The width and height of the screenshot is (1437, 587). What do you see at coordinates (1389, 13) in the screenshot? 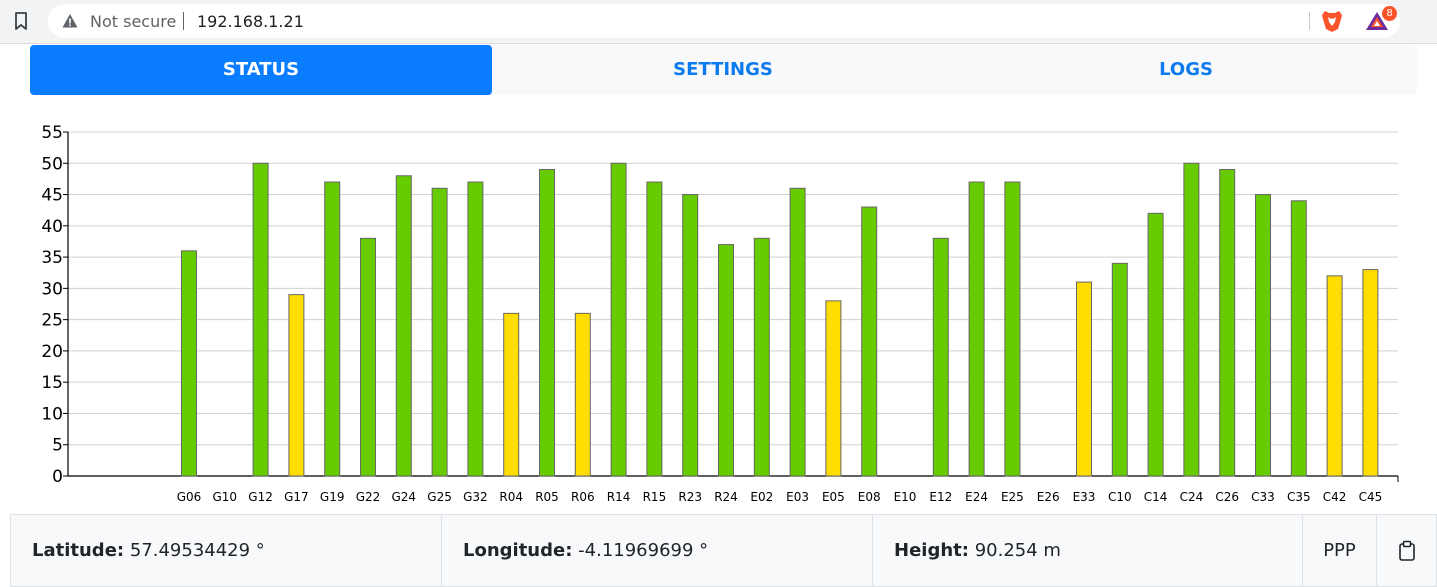
I see `rewards-badge: 8` at bounding box center [1389, 13].